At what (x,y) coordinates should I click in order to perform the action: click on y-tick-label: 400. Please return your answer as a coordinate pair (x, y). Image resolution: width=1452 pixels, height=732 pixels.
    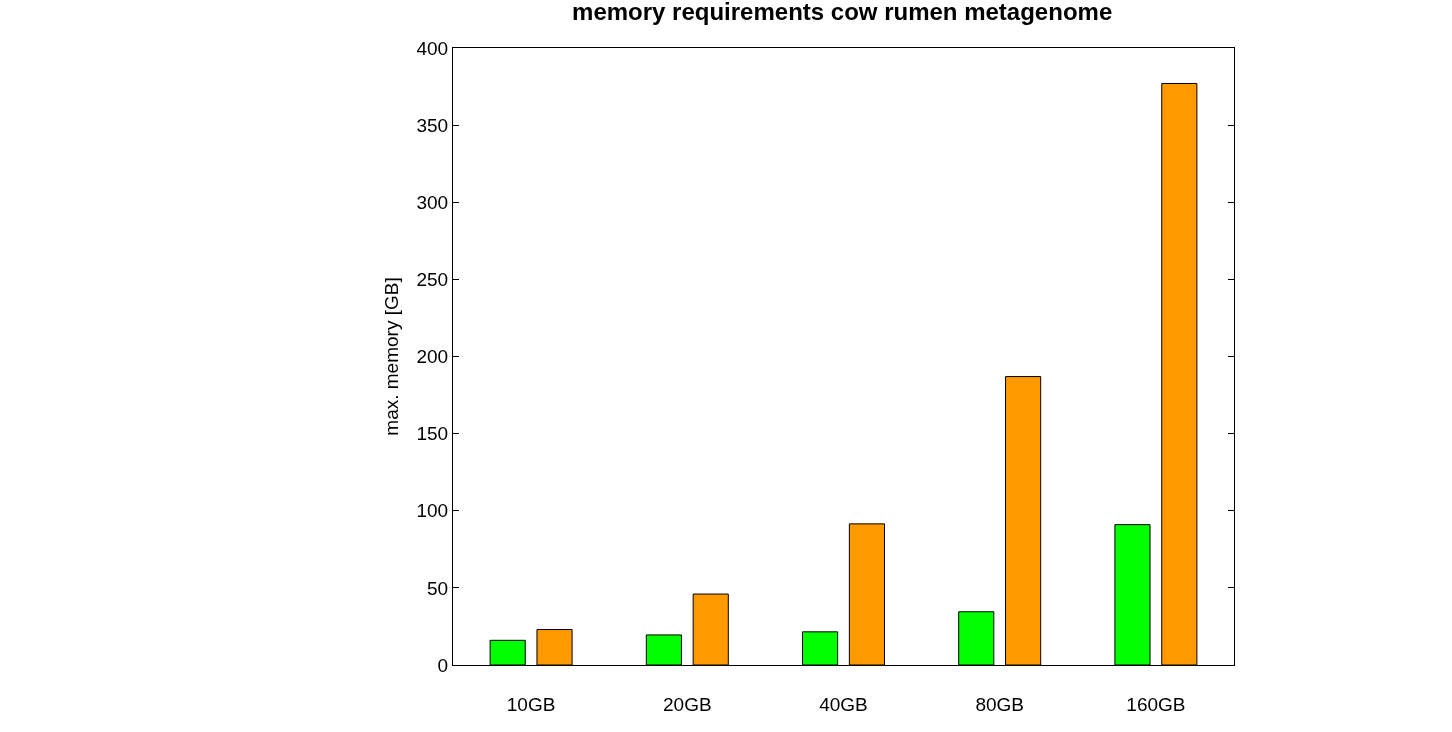
    Looking at the image, I should click on (432, 48).